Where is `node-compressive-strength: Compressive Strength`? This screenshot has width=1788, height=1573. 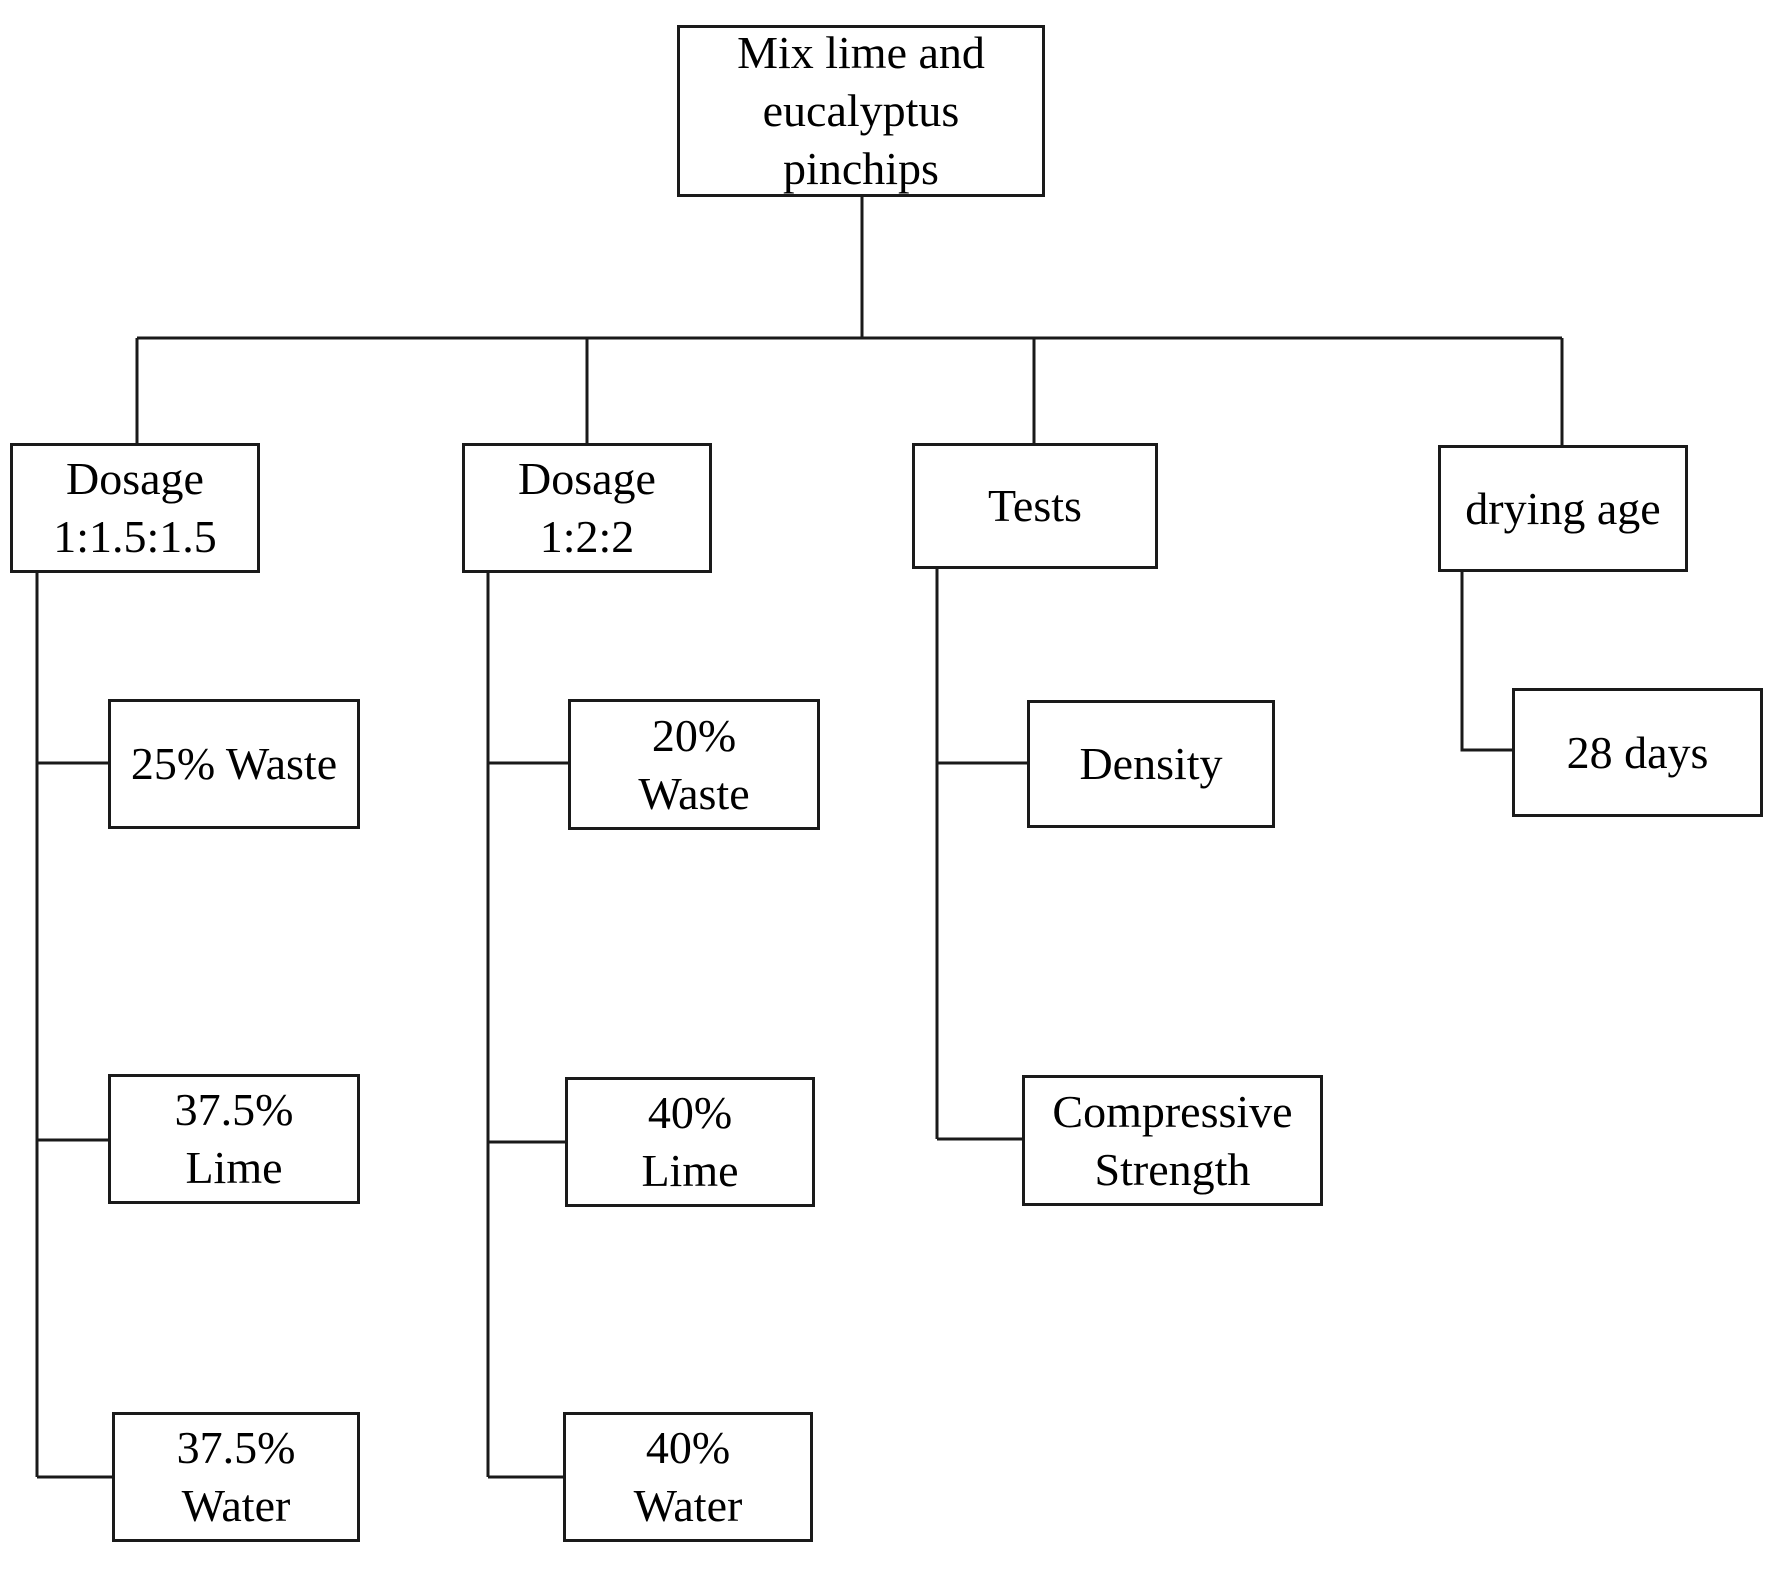
node-compressive-strength: Compressive Strength is located at coordinates (1172, 1140).